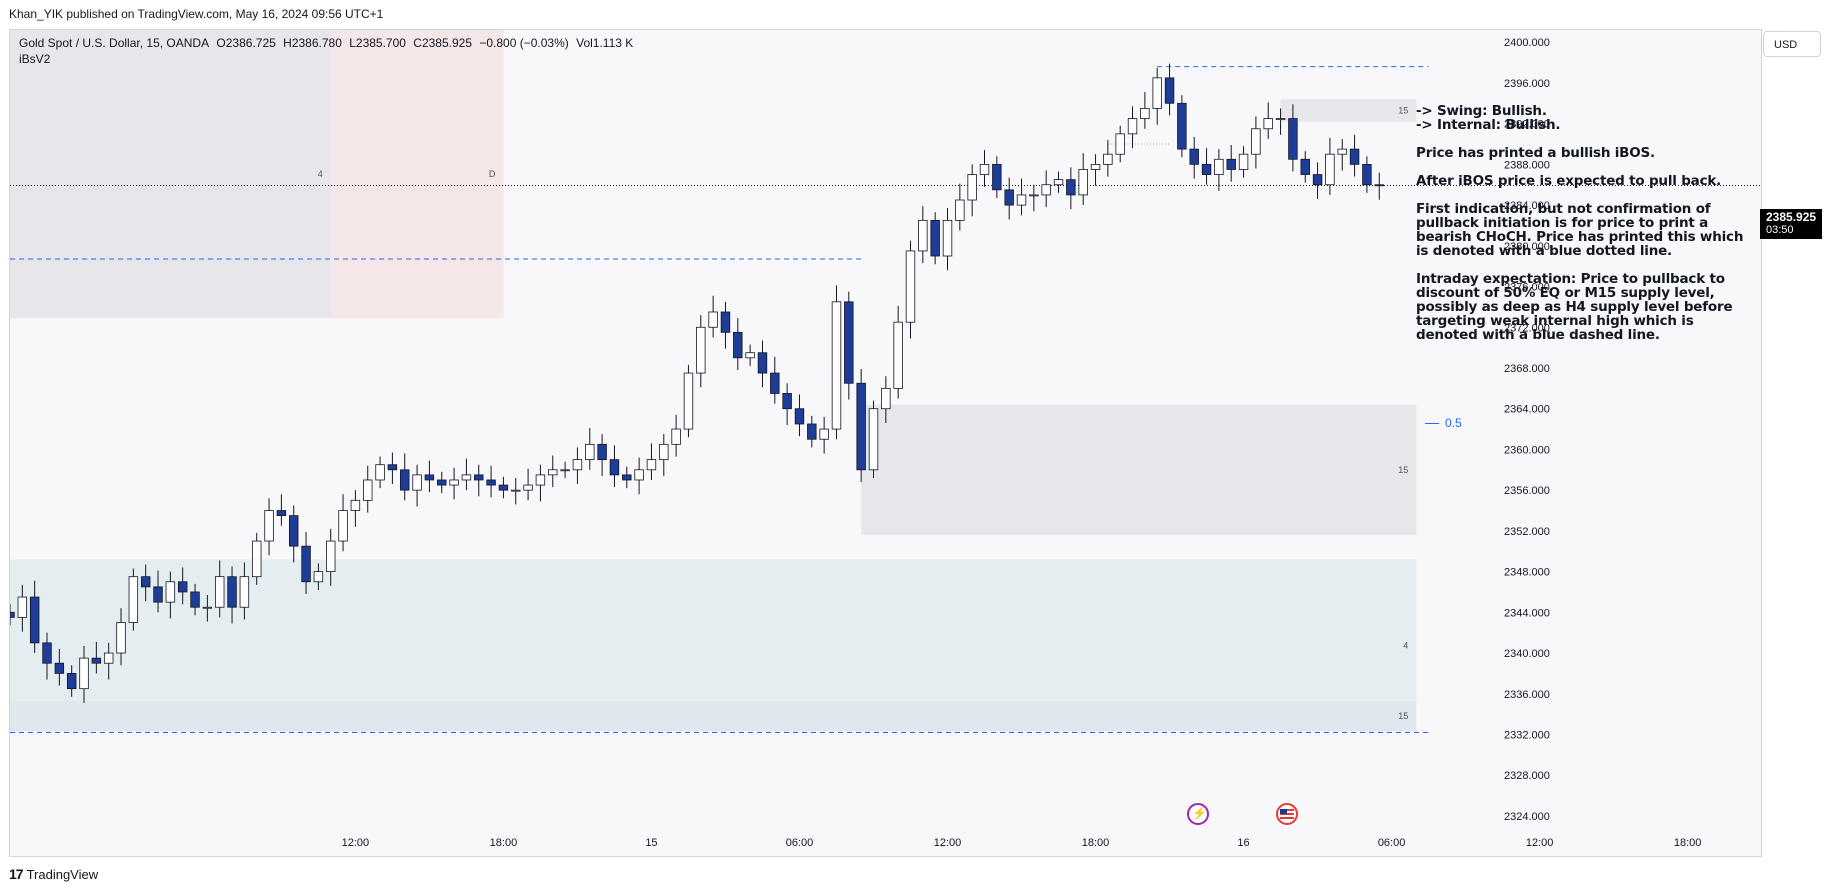  What do you see at coordinates (1527, 43) in the screenshot?
I see `y-tick-label-0: 2400.000` at bounding box center [1527, 43].